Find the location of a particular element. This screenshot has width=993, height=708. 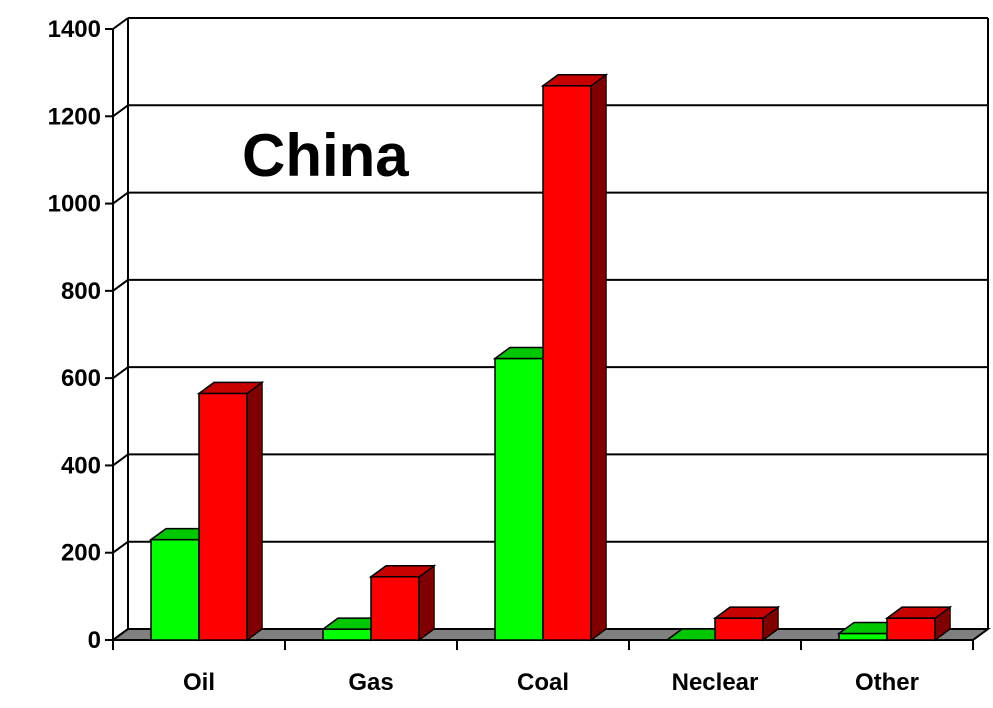

y-tick-label: 1000 is located at coordinates (74, 204).